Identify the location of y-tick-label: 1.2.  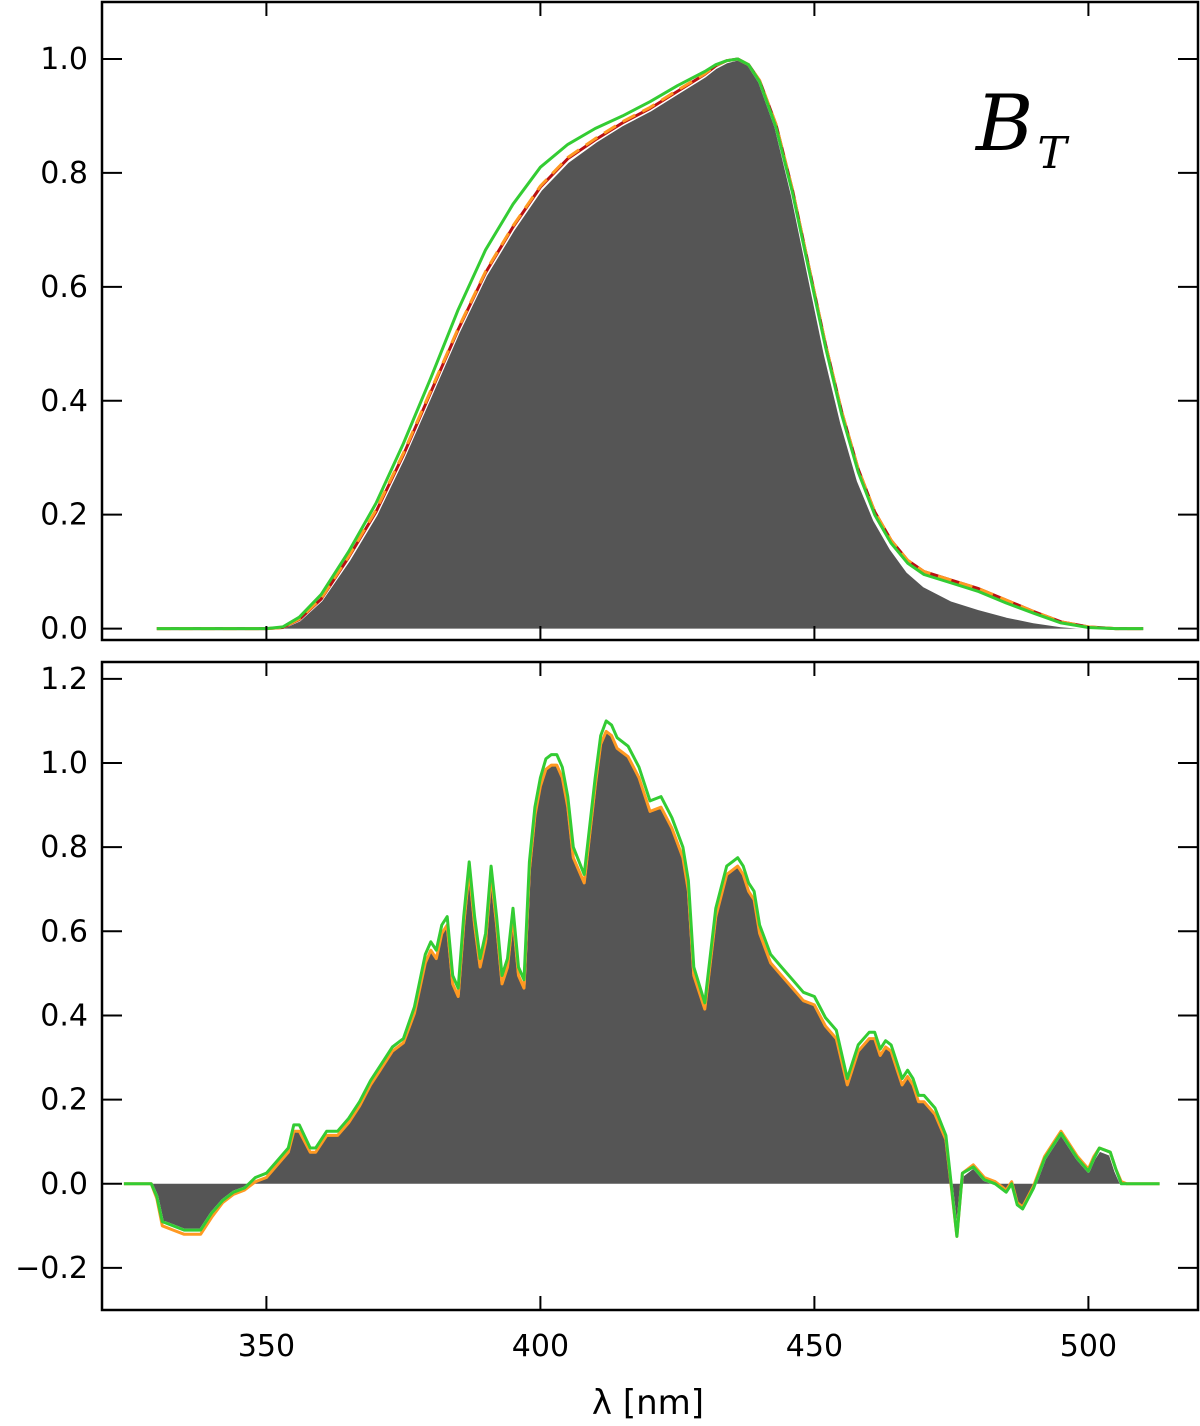
(64, 679).